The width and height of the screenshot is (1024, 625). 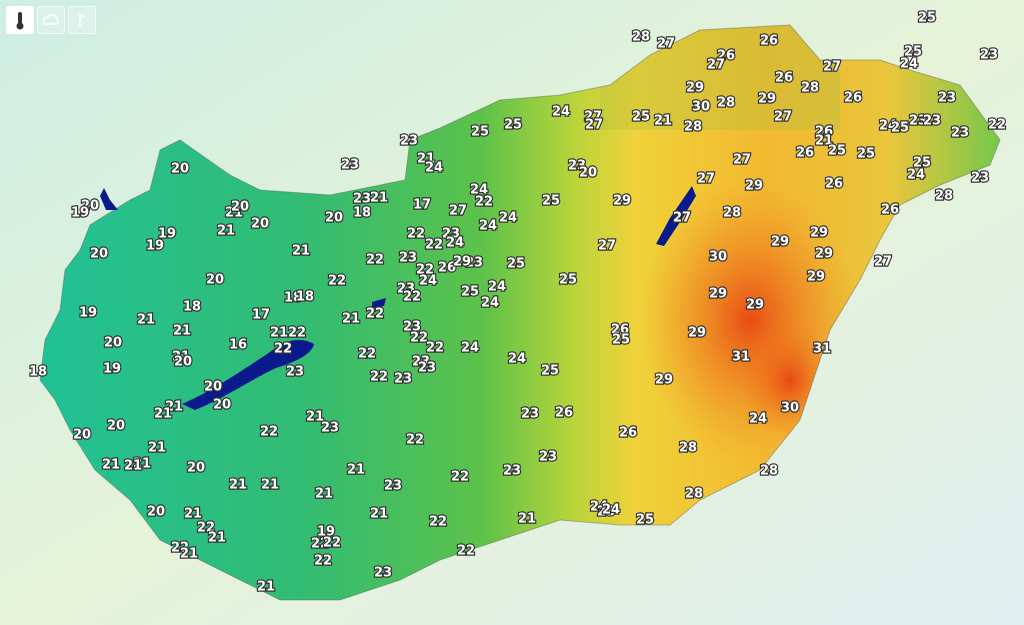 I want to click on wind-button, so click(x=82, y=20).